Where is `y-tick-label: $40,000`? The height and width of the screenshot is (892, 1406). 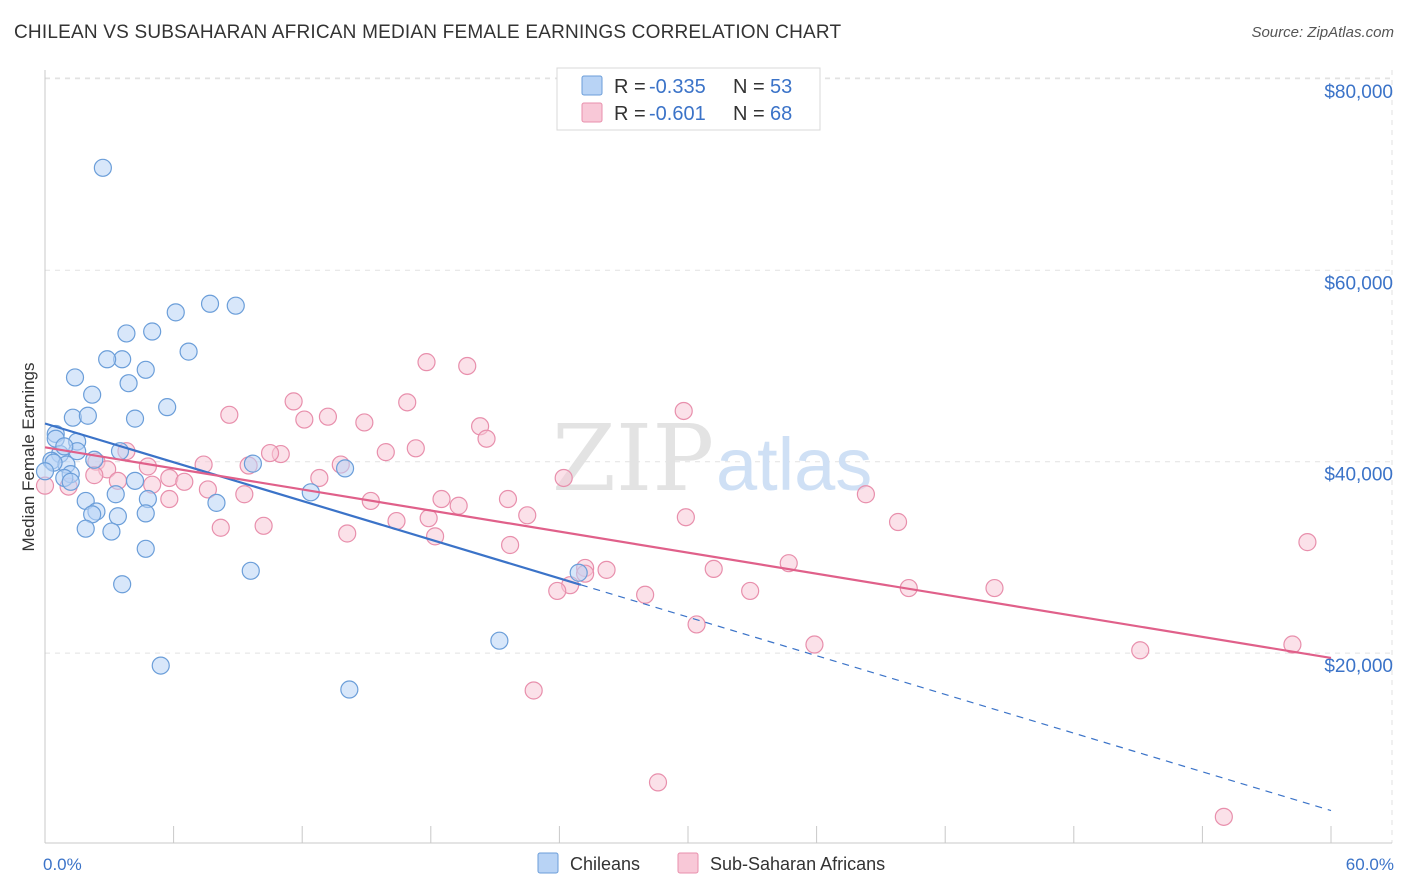 y-tick-label: $40,000 is located at coordinates (1358, 475).